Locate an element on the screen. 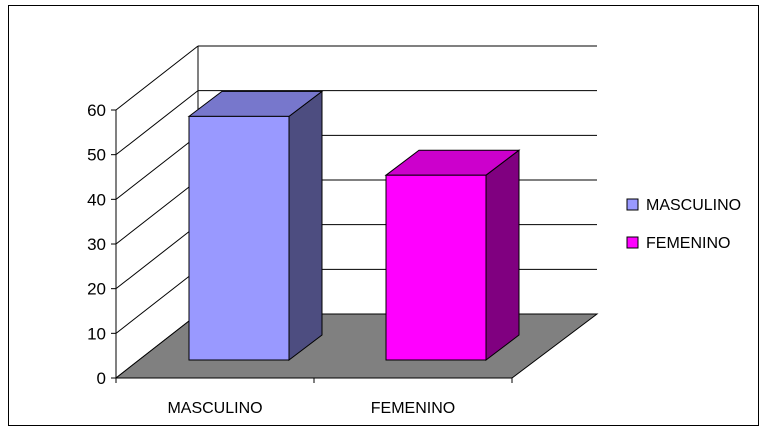 This screenshot has width=767, height=426. y-tick-label: 20 is located at coordinates (96, 289).